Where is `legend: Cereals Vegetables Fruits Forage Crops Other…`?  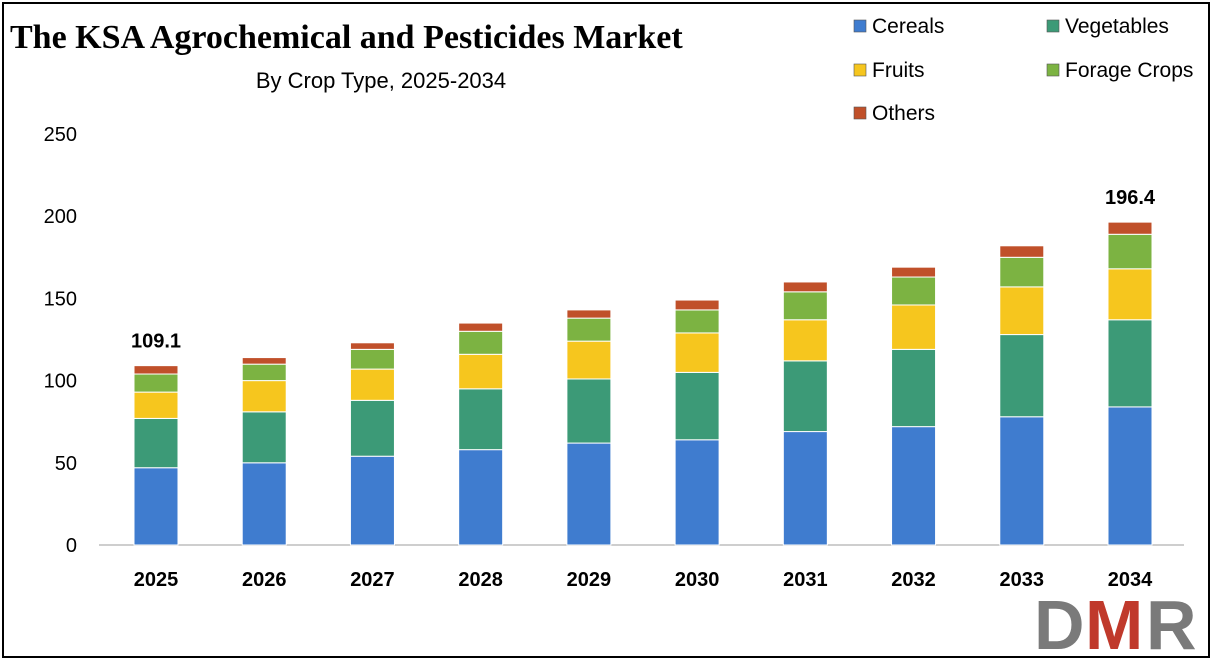
legend: Cereals Vegetables Fruits Forage Crops Other… is located at coordinates (1023, 70).